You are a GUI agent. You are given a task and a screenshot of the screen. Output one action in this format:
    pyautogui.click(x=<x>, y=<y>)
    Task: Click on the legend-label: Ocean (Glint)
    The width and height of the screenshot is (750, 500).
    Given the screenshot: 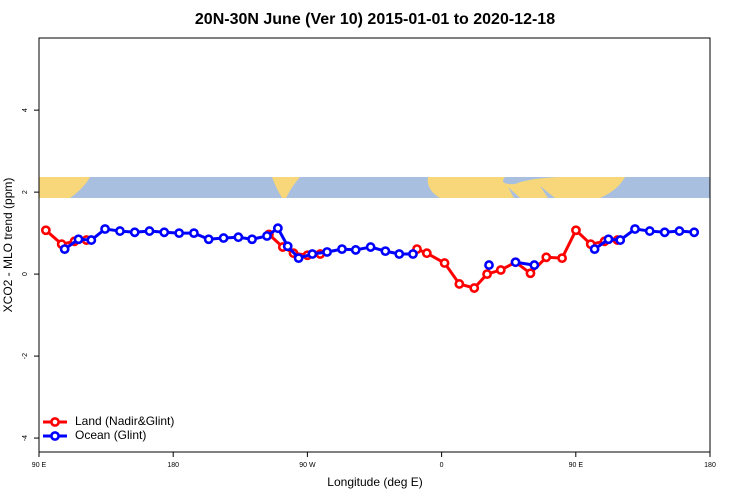 What is the action you would take?
    pyautogui.click(x=110, y=435)
    